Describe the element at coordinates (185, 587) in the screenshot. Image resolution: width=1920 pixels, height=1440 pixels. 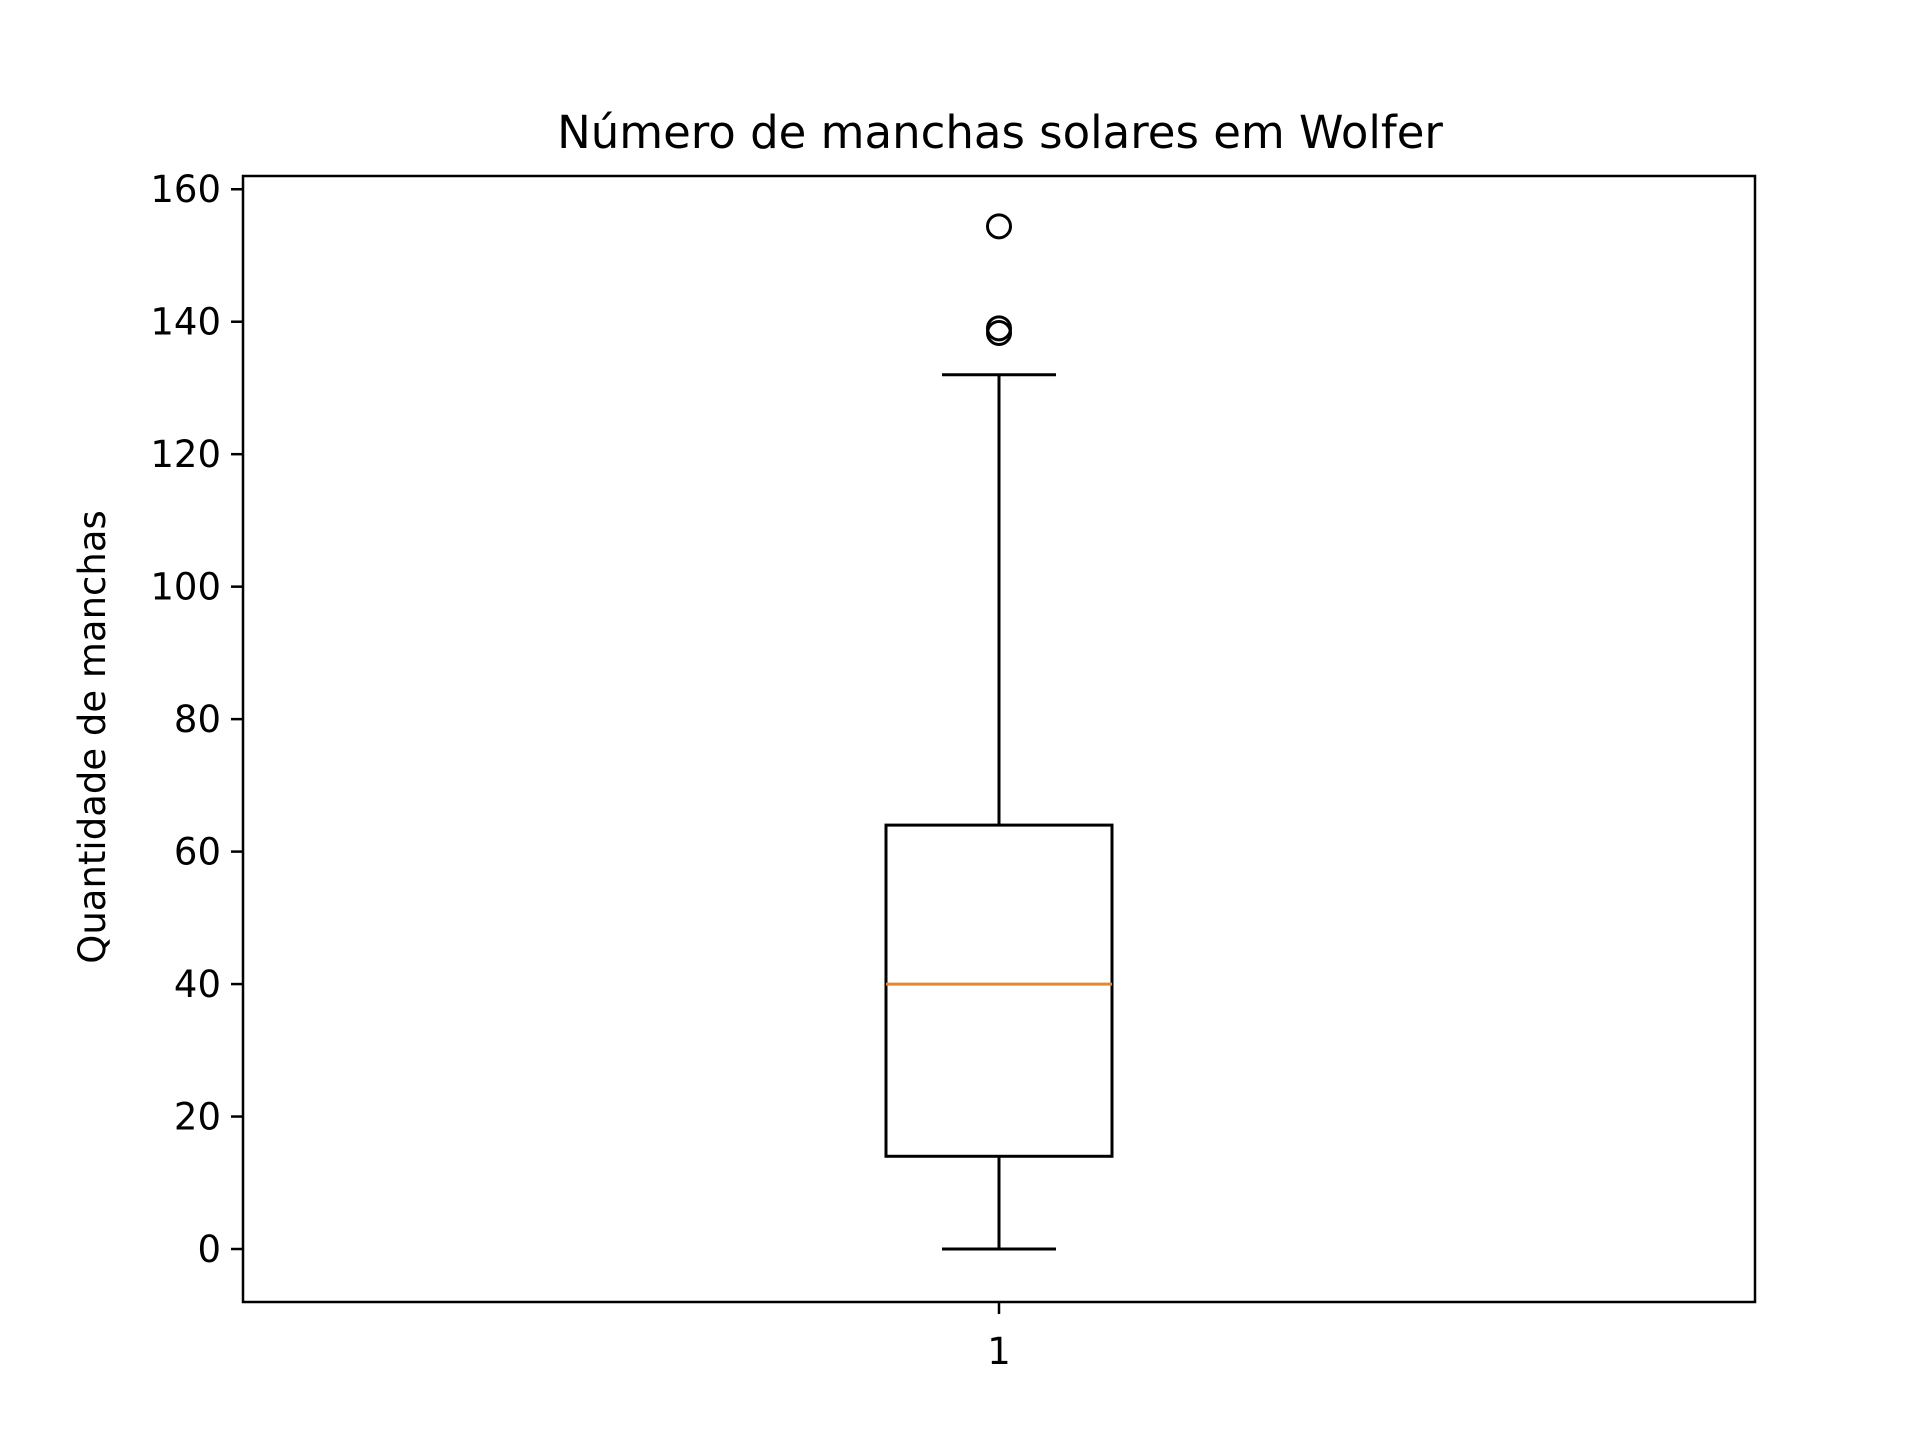
I see `y-tick-label: 100` at that location.